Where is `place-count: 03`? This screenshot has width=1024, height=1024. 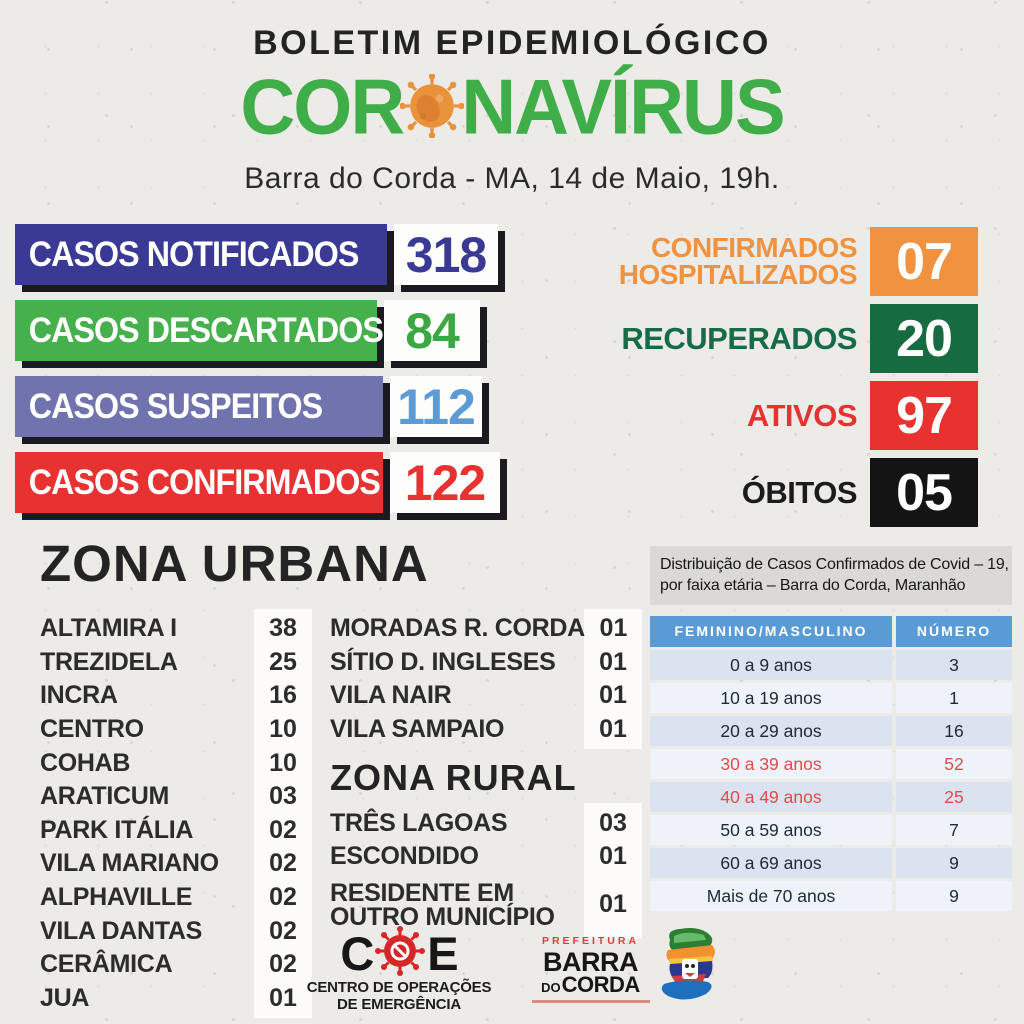
place-count: 03 is located at coordinates (283, 796).